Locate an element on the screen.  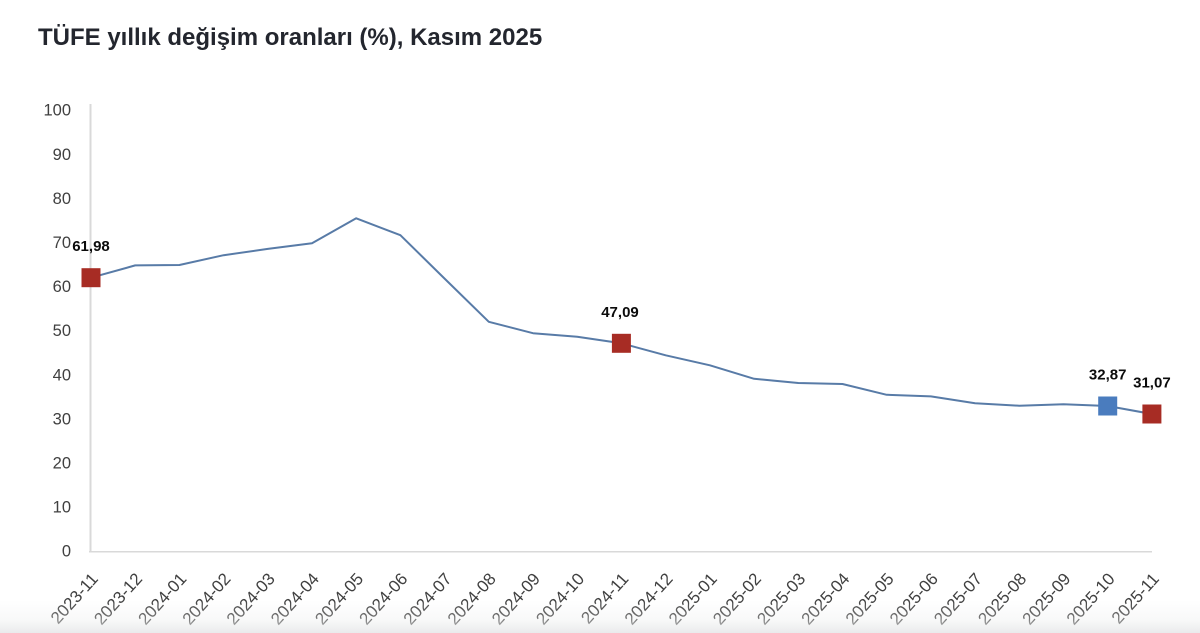
svg-text: 70 is located at coordinates (62, 243).